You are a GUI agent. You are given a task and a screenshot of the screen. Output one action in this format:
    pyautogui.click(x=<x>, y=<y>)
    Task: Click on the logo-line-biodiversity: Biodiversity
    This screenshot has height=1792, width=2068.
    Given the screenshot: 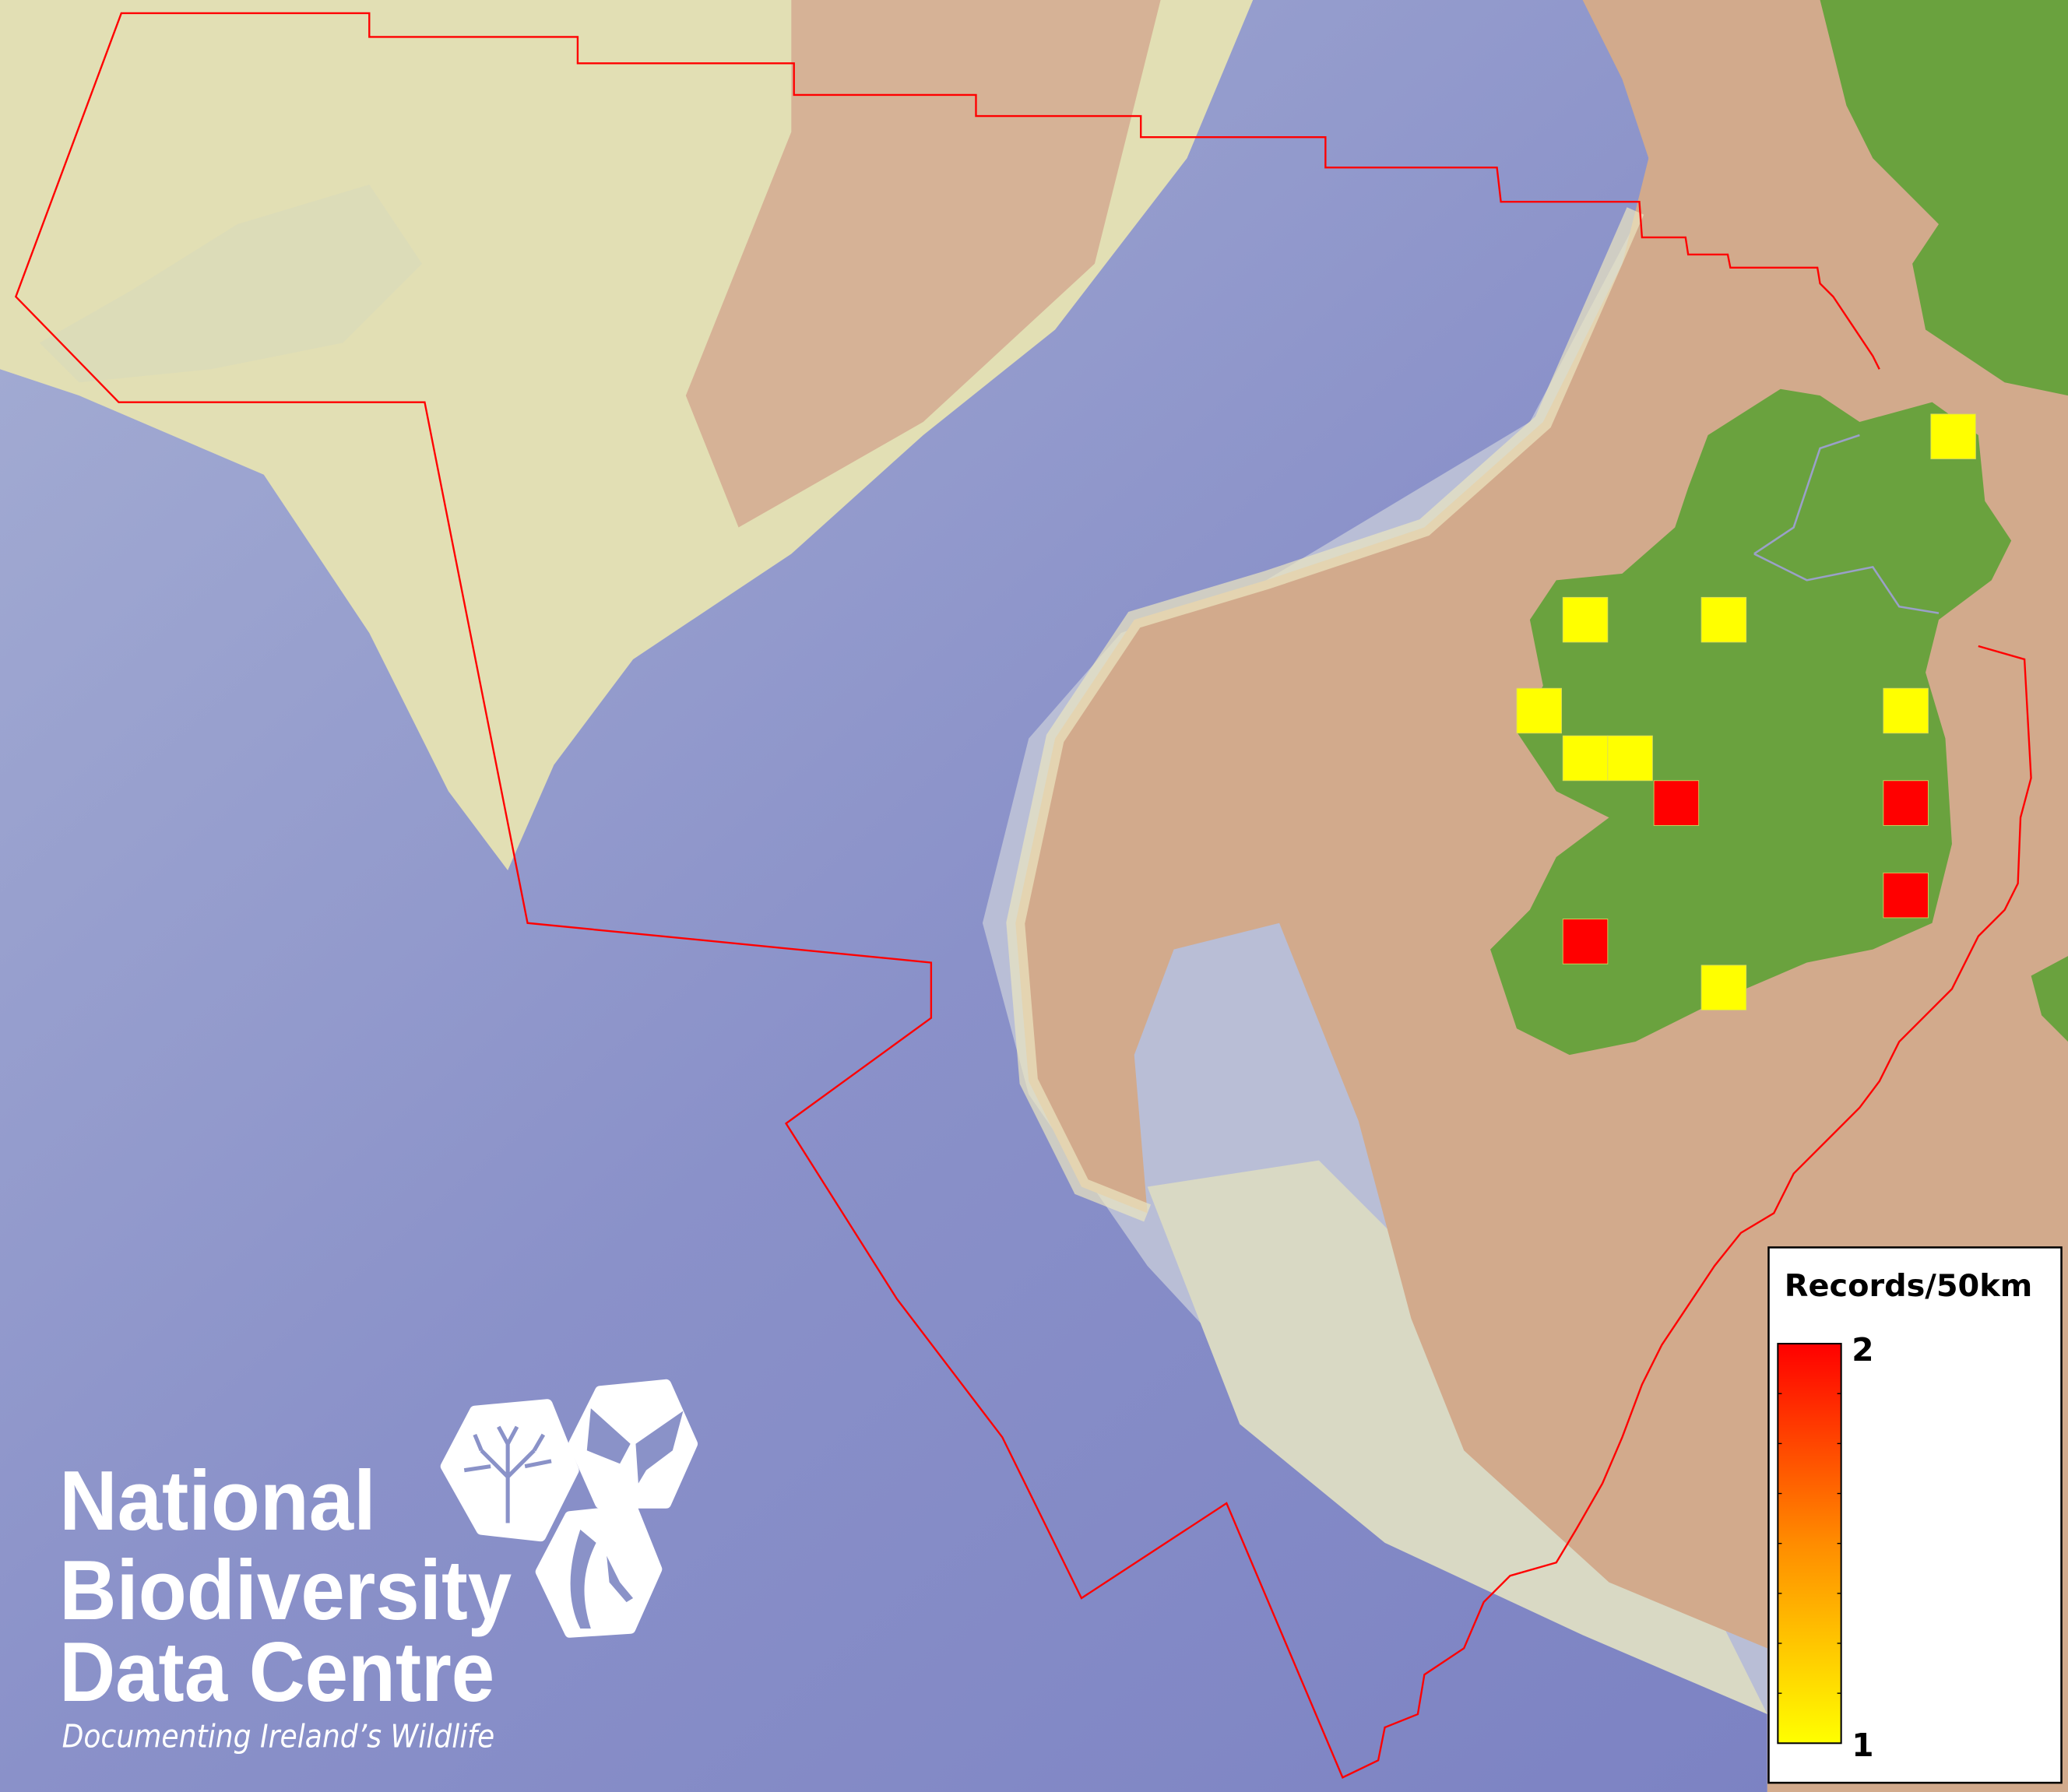 What is the action you would take?
    pyautogui.click(x=285, y=1590)
    